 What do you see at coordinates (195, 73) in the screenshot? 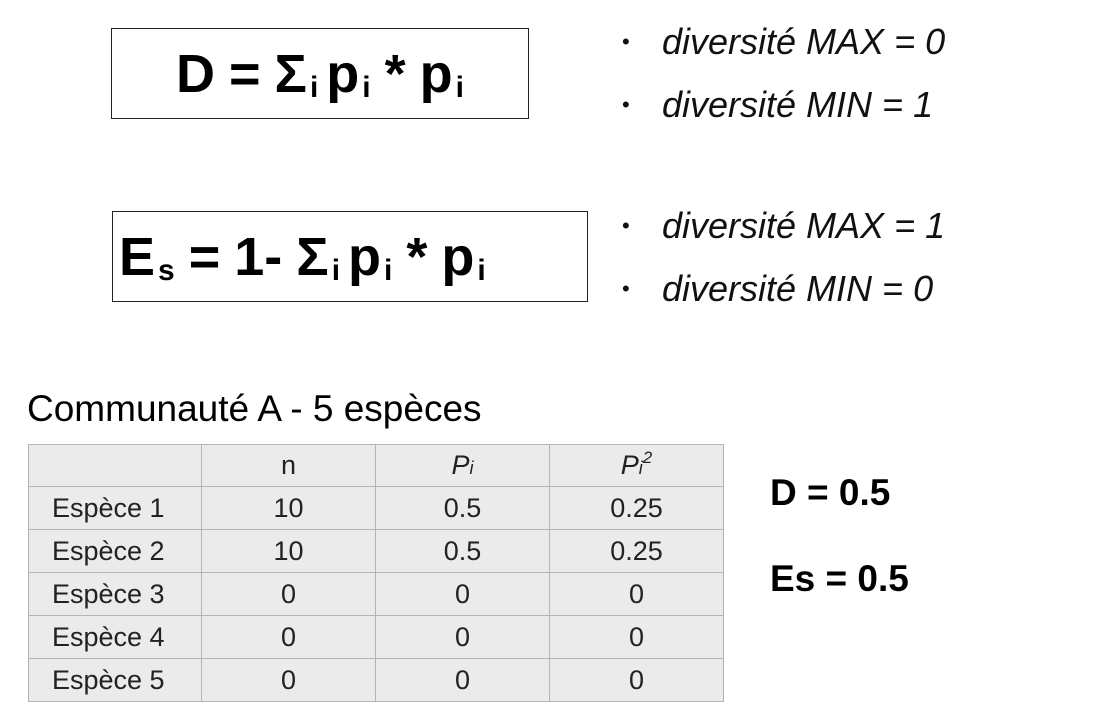
I see `formula-lhs: D` at bounding box center [195, 73].